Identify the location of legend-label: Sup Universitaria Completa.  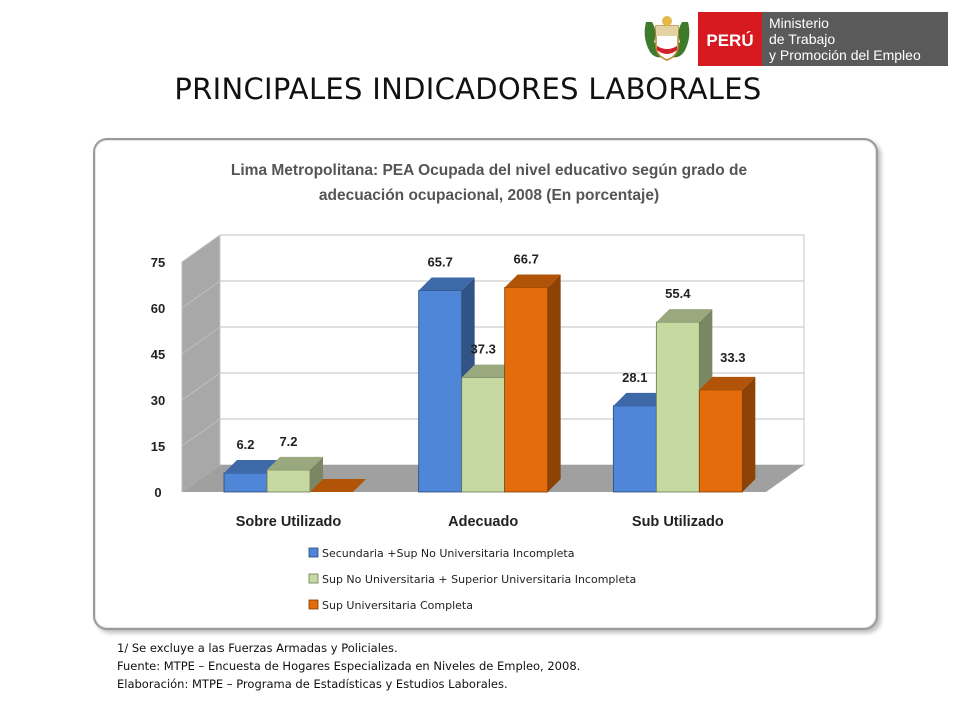
(397, 605).